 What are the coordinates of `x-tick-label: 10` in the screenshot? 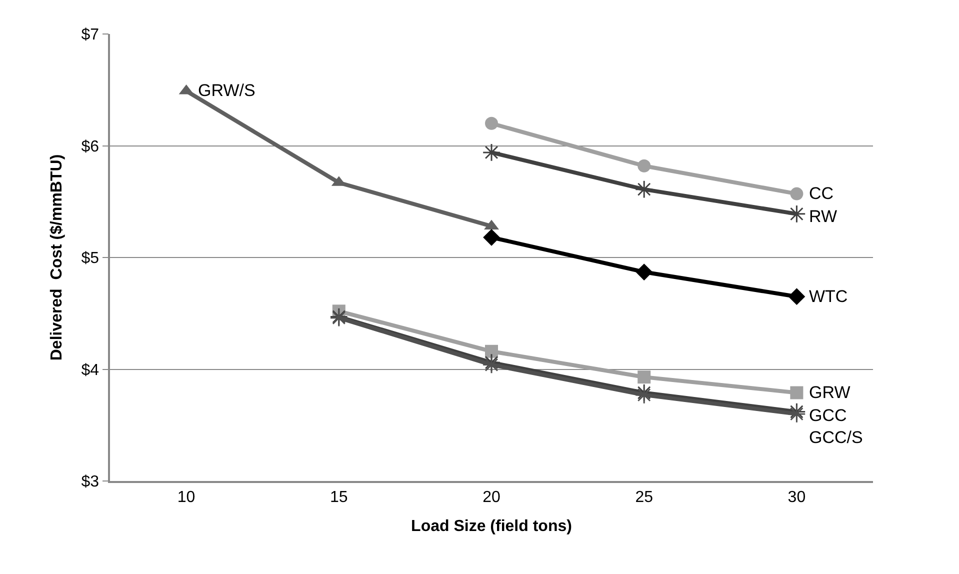 It's located at (186, 497).